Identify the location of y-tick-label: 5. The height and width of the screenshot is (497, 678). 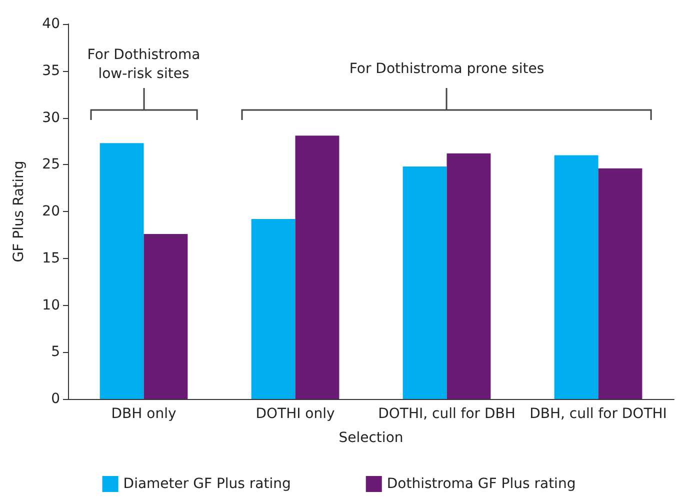
(55, 352).